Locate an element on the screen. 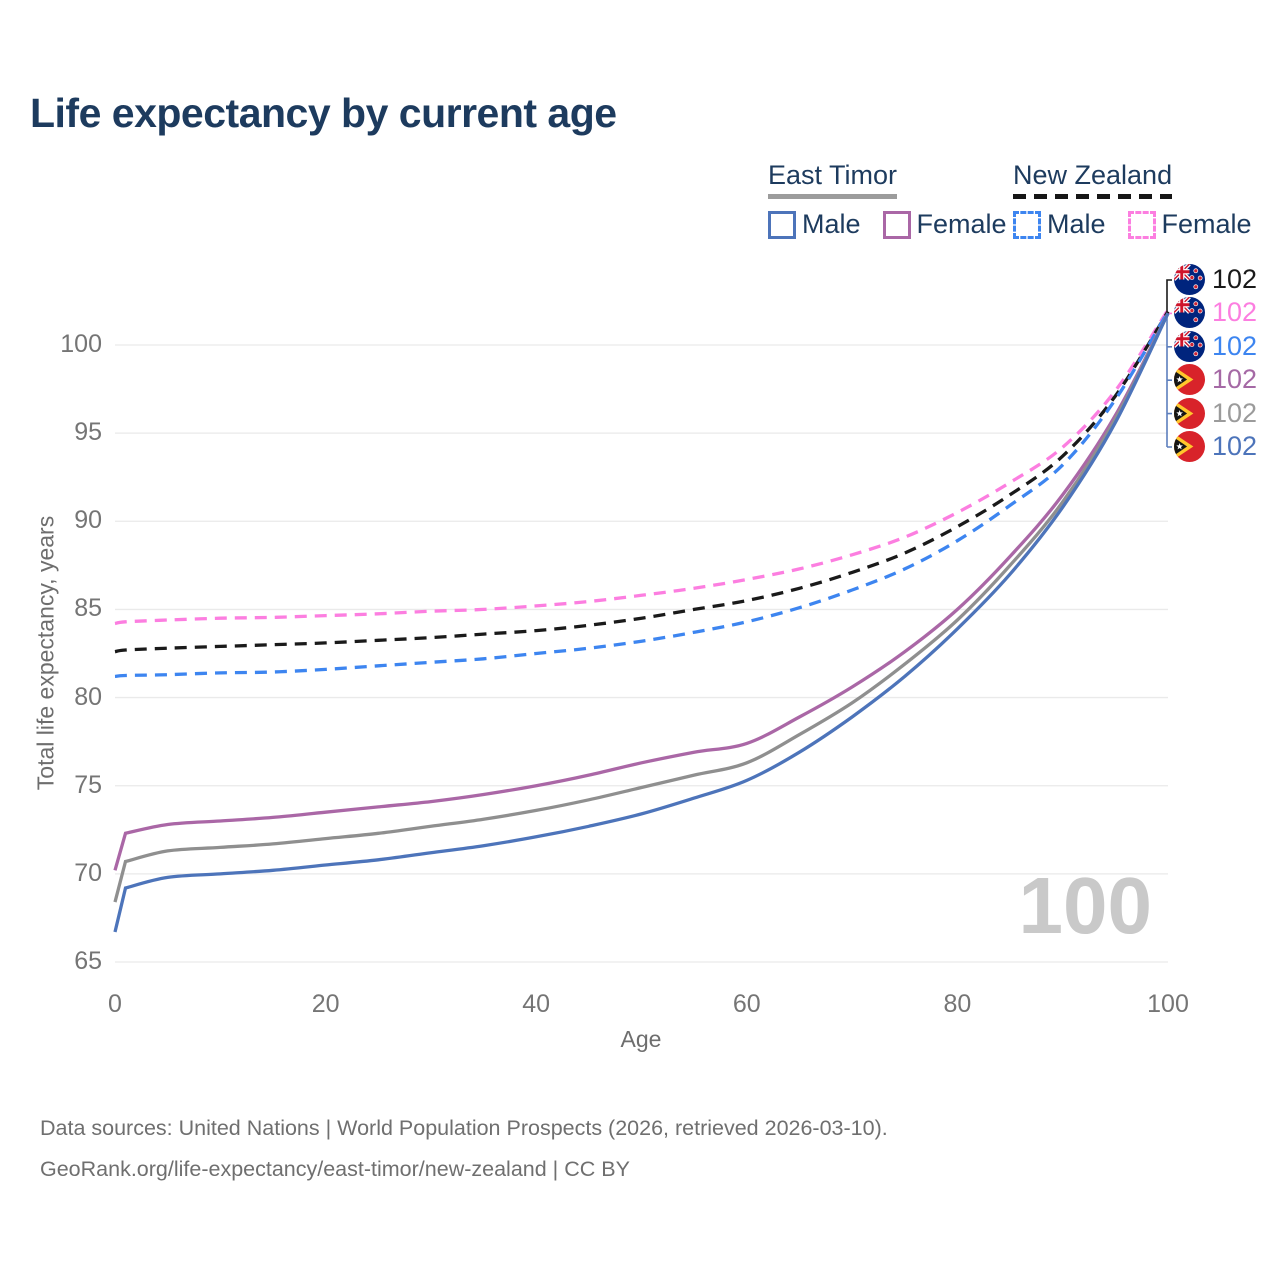 This screenshot has height=1280, width=1280. legend-group-new-zealand: New Zealand Male Female is located at coordinates (1143, 200).